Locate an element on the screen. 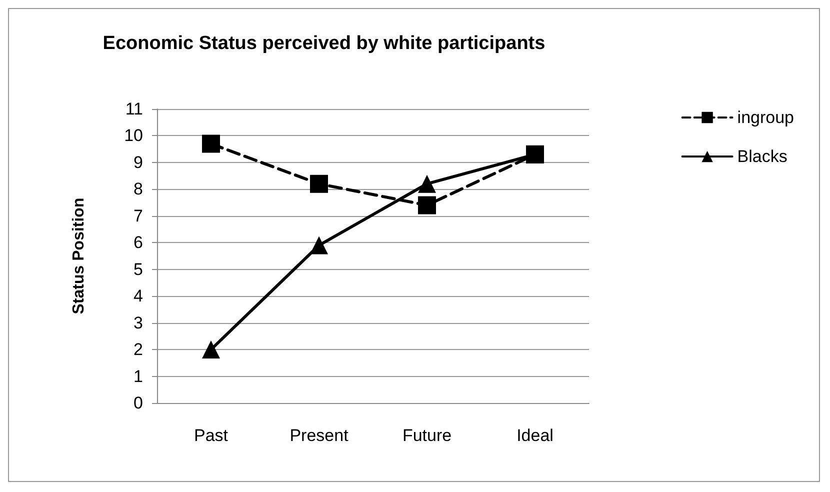  legend-label: ingroup is located at coordinates (765, 117).